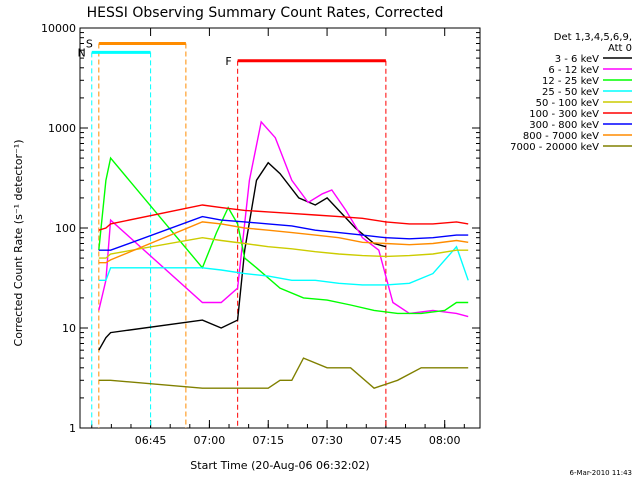 This screenshot has height=480, width=640. What do you see at coordinates (386, 440) in the screenshot?
I see `x-tick-label: 07:45` at bounding box center [386, 440].